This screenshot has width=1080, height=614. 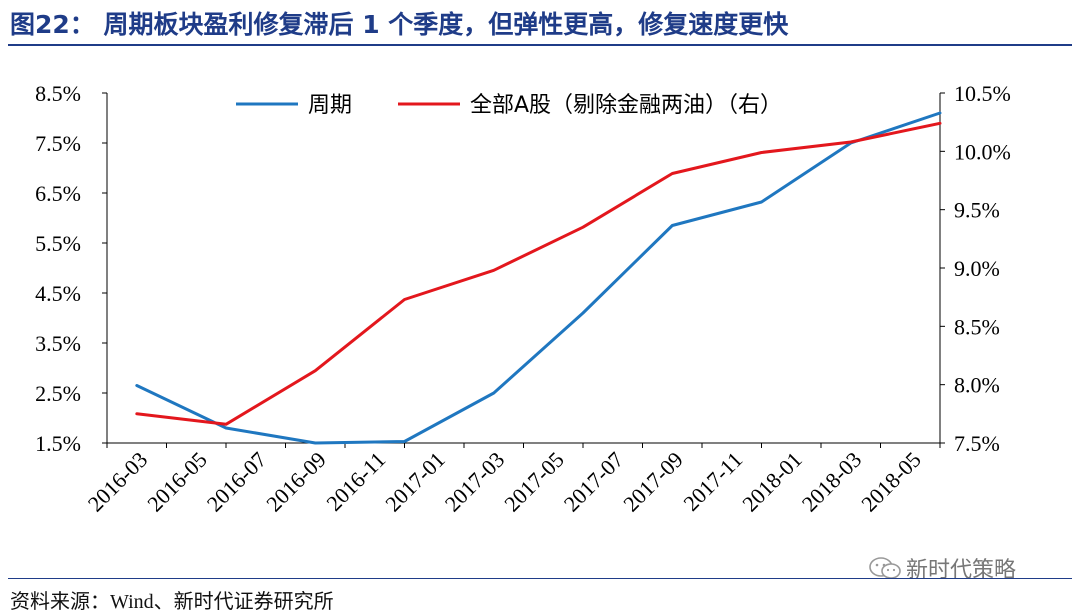 What do you see at coordinates (977, 326) in the screenshot?
I see `y-right-tick-label: 8.5%` at bounding box center [977, 326].